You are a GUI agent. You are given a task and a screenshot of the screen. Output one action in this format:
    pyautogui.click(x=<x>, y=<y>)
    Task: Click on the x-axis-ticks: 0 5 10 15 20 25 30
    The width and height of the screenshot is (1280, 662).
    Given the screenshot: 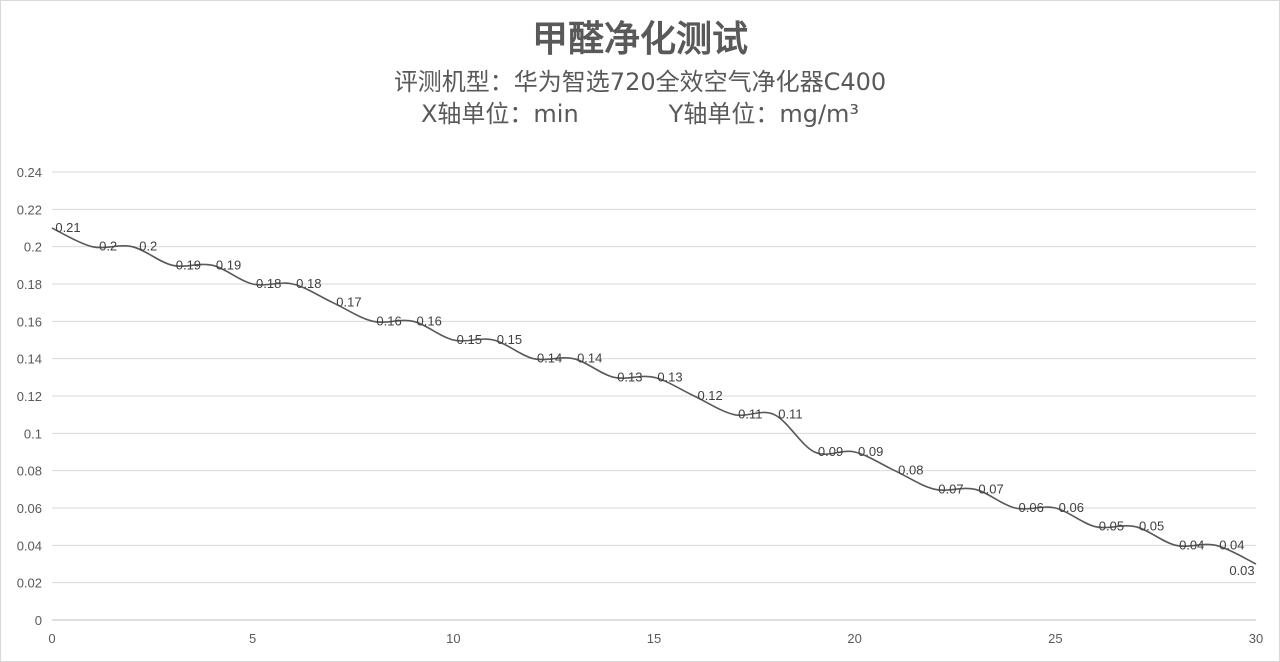 What is the action you would take?
    pyautogui.click(x=655, y=638)
    